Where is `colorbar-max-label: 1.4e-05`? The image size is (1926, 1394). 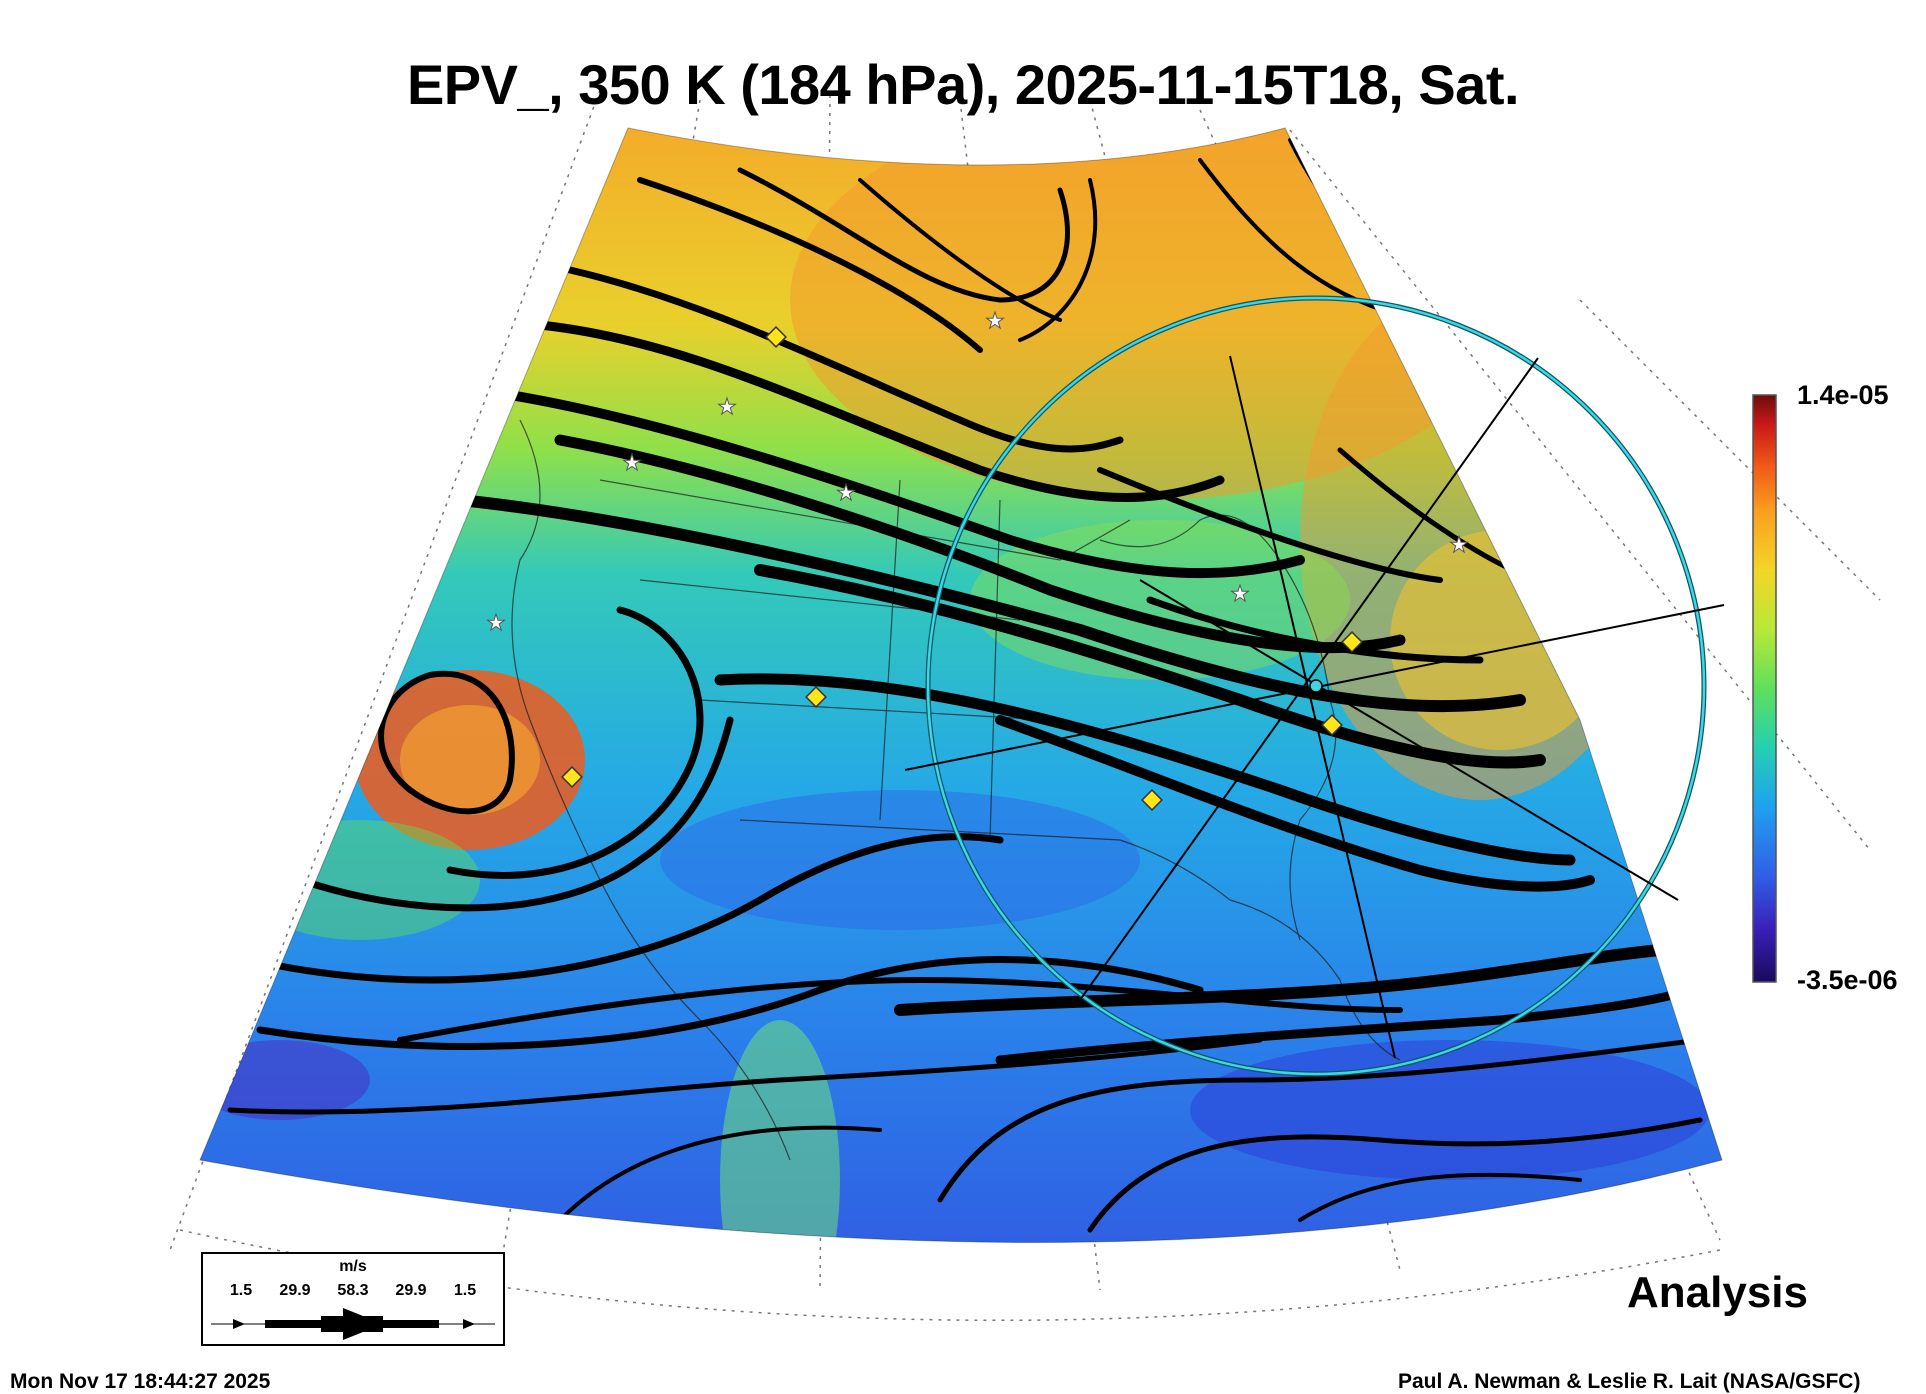 colorbar-max-label: 1.4e-05 is located at coordinates (1843, 395).